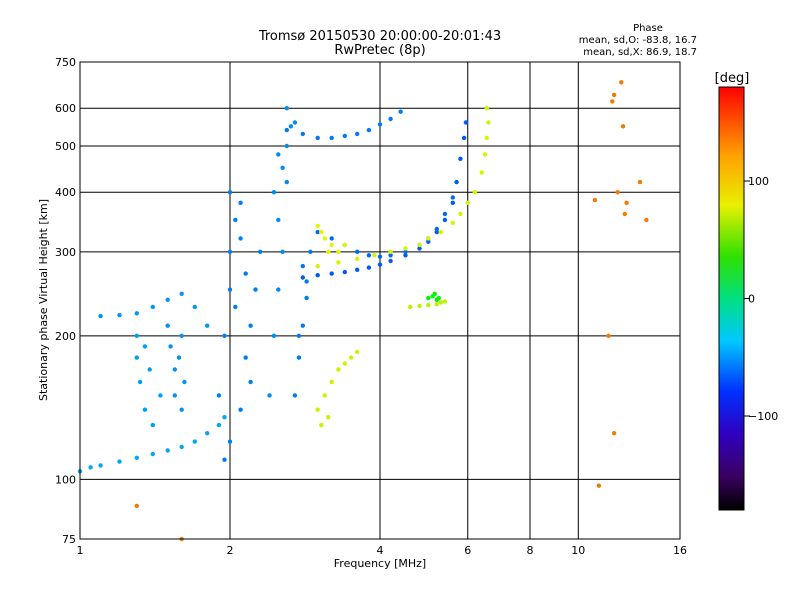  I want to click on y-axis: 75 100 200 300 400 500 600 750, so click(65, 301).